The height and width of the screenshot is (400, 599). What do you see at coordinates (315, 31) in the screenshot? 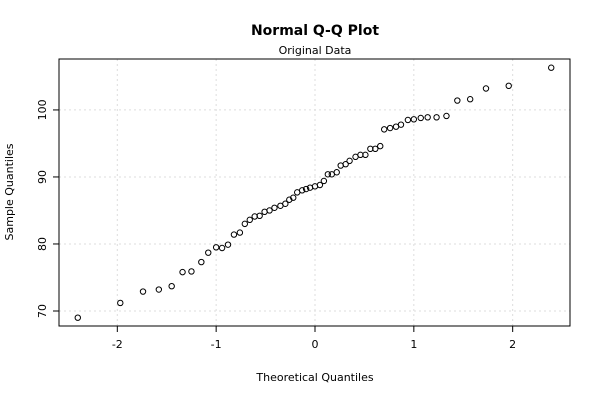
I see `chart-title: Normal Q-Q Plot` at bounding box center [315, 31].